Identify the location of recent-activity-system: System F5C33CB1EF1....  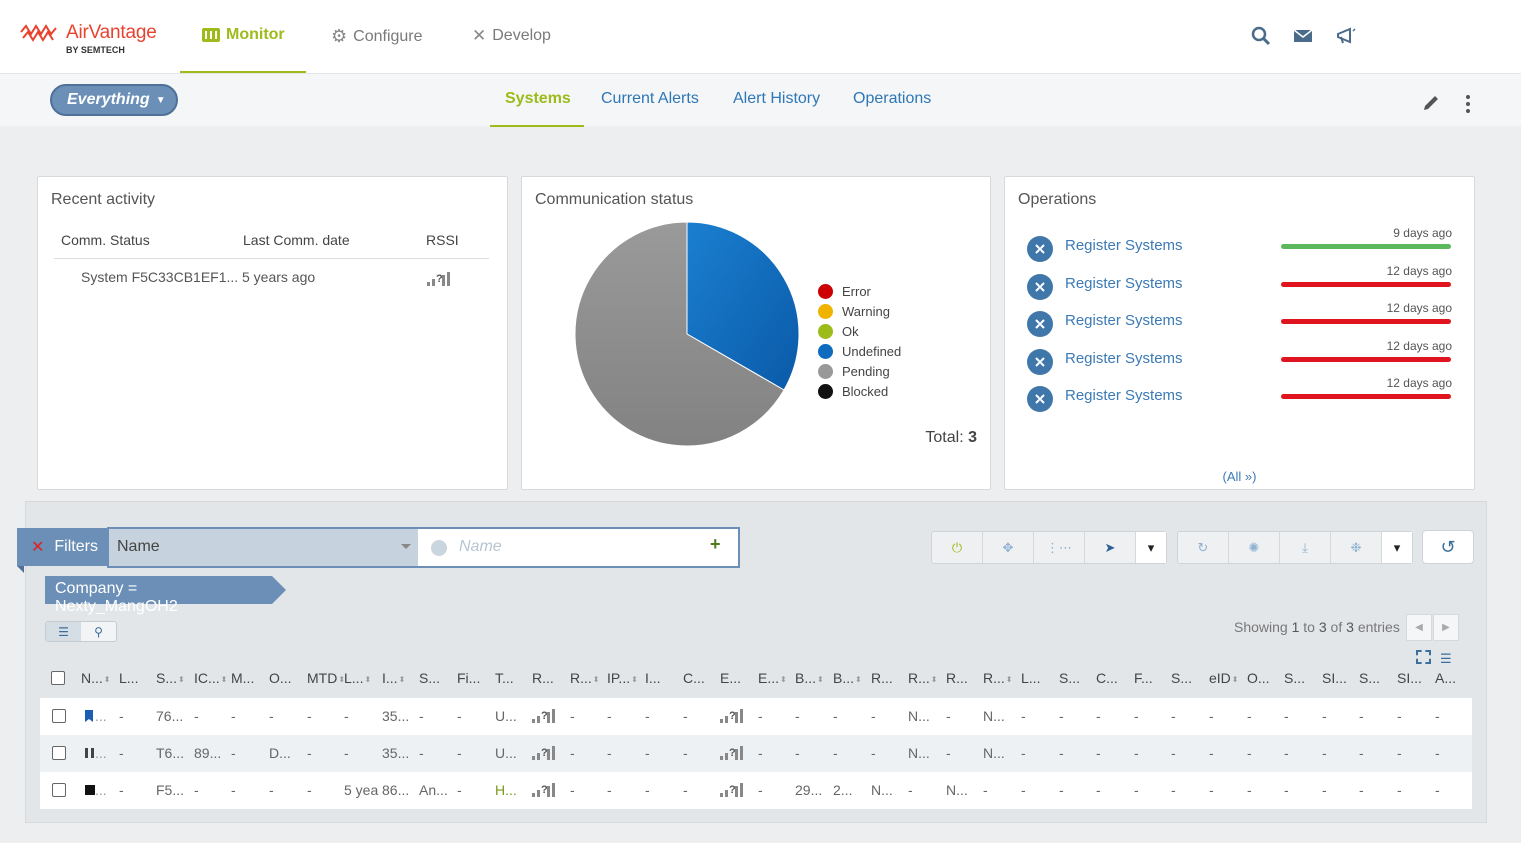
(160, 277).